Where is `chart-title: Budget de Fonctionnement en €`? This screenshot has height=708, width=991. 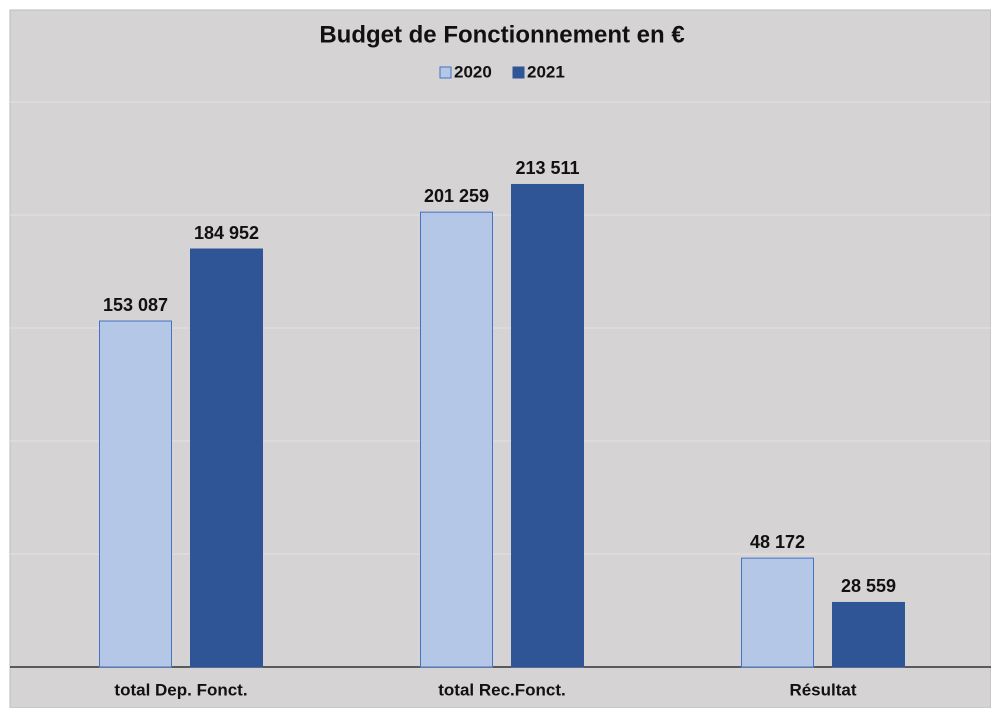
chart-title: Budget de Fonctionnement en € is located at coordinates (501, 34).